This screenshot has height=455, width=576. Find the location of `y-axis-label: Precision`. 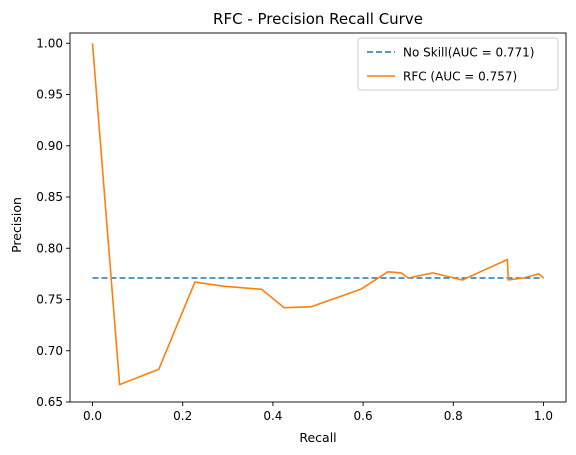

y-axis-label: Precision is located at coordinates (16, 225).